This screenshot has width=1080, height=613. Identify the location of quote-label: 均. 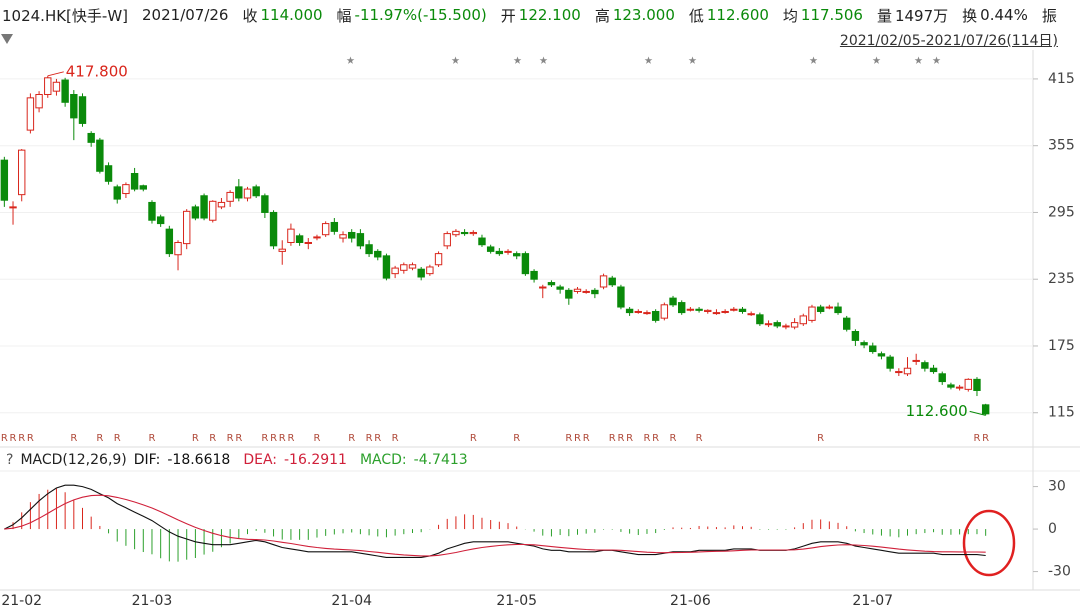
(790, 15).